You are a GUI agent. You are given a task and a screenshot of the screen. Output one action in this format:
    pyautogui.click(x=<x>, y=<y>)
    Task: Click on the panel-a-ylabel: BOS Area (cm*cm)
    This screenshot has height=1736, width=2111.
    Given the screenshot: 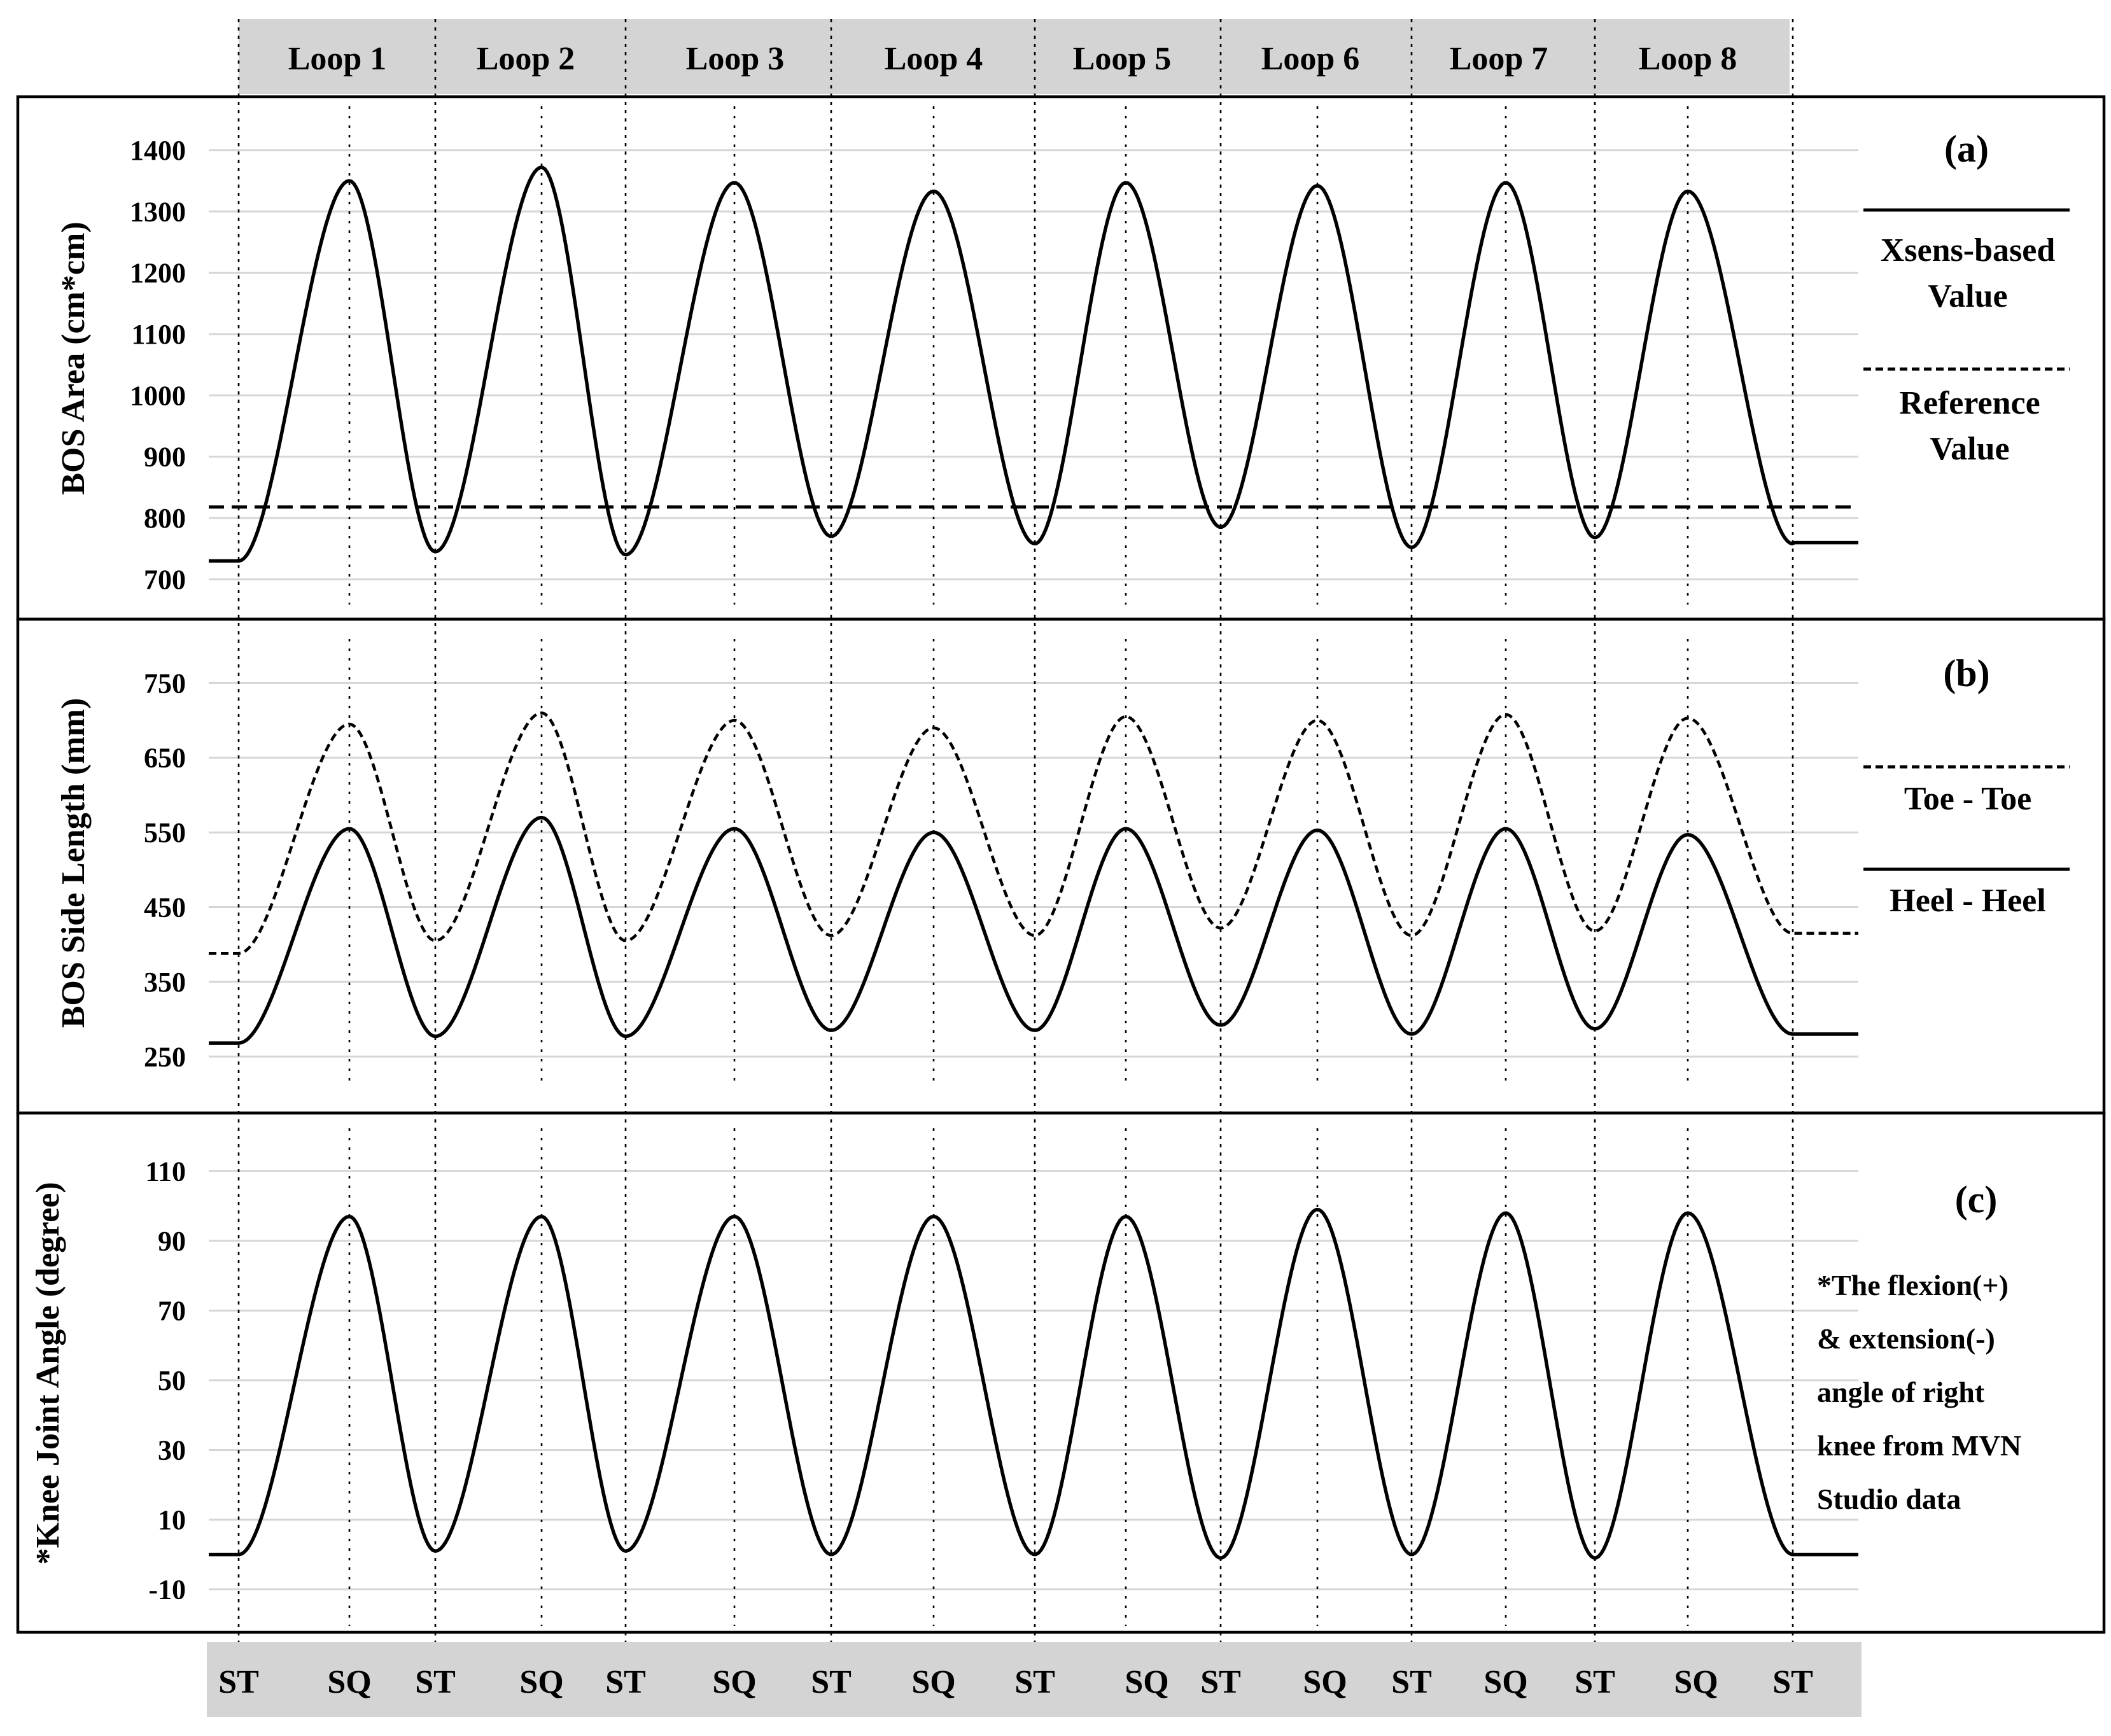 What is the action you would take?
    pyautogui.click(x=73, y=357)
    